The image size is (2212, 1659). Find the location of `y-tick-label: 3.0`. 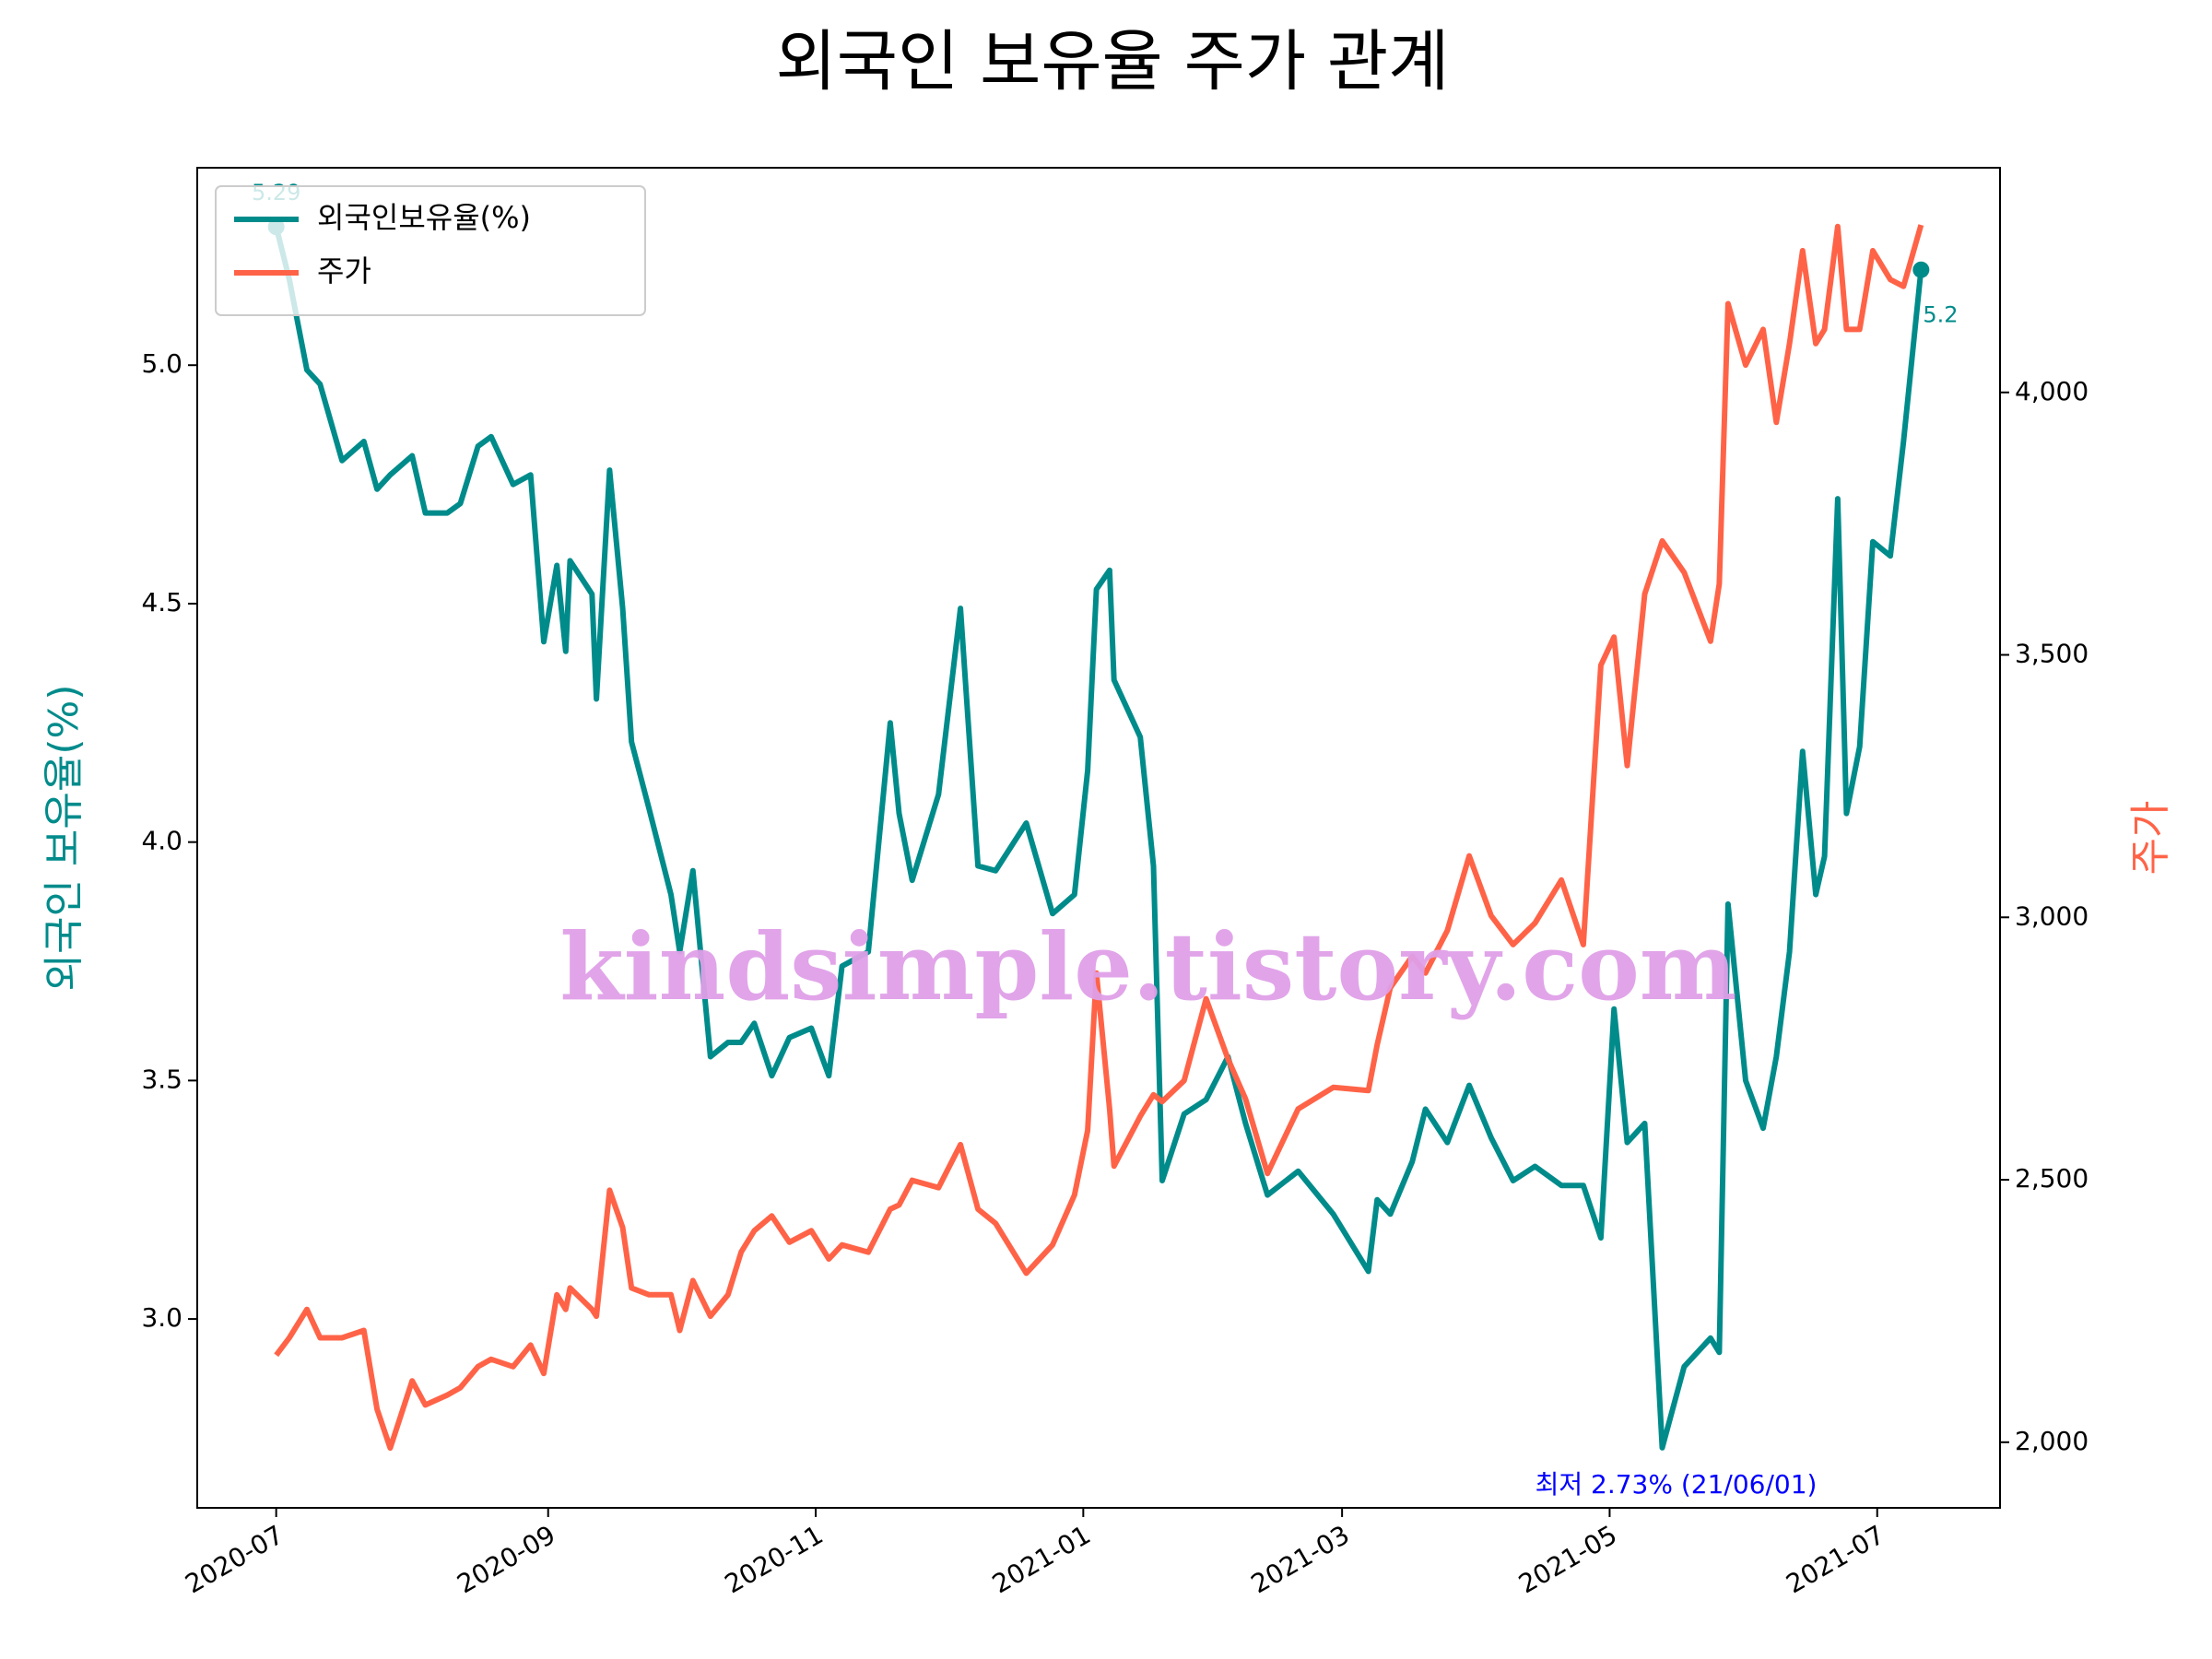

y-tick-label: 3.0 is located at coordinates (161, 1317).